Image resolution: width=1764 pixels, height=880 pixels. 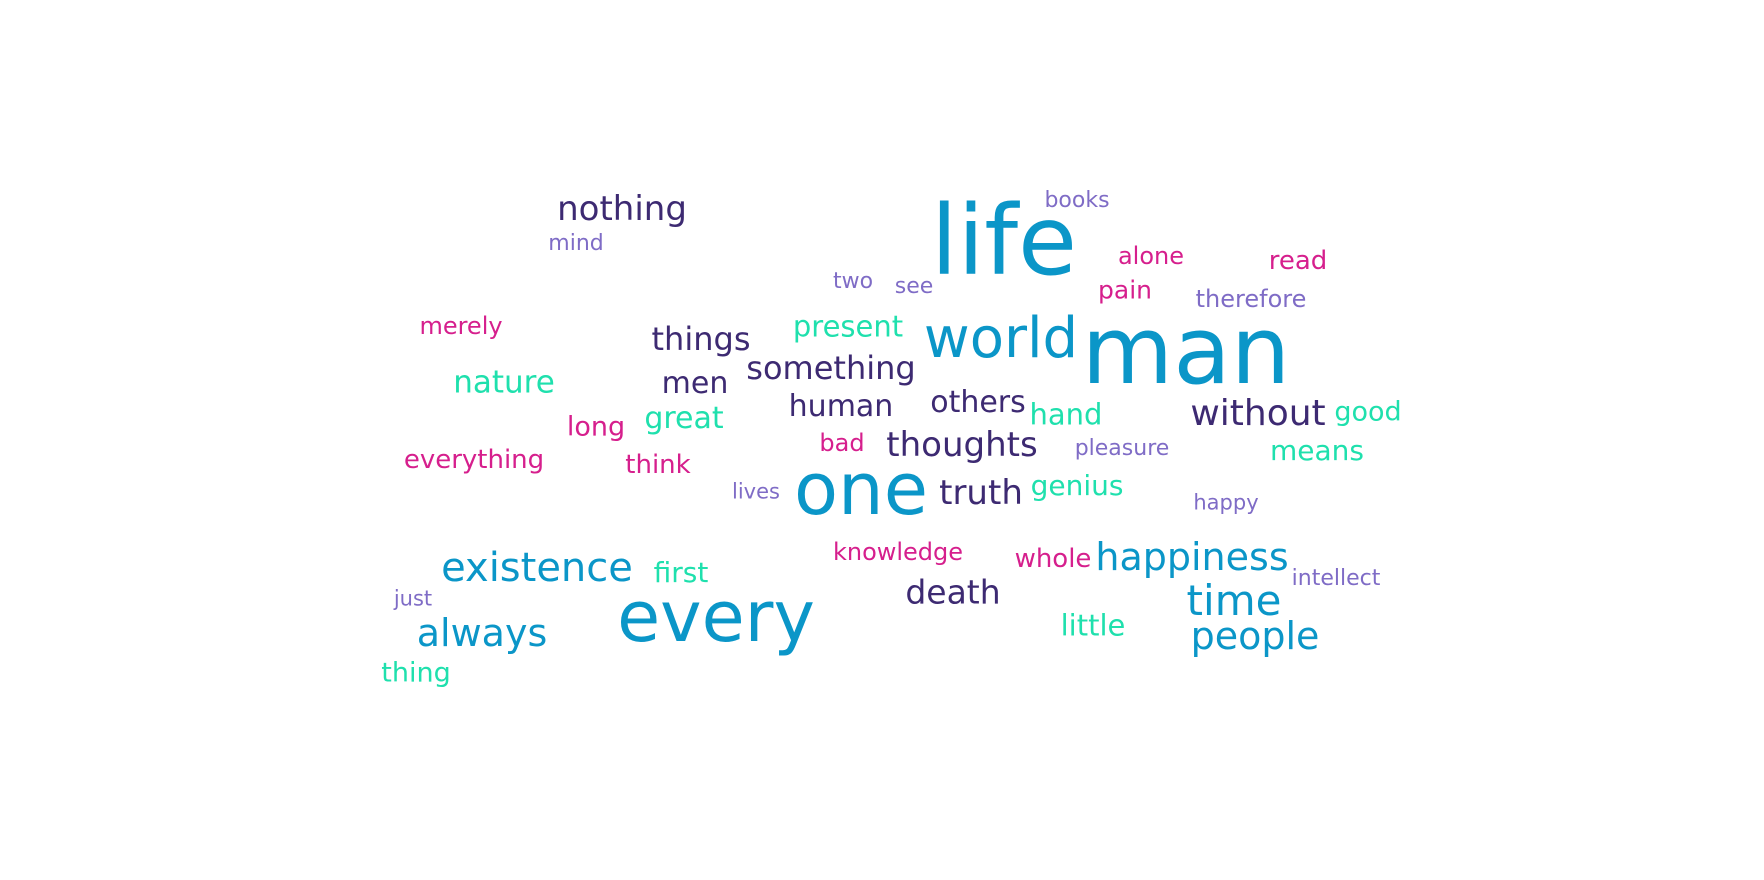 I want to click on word-think: think, so click(x=658, y=465).